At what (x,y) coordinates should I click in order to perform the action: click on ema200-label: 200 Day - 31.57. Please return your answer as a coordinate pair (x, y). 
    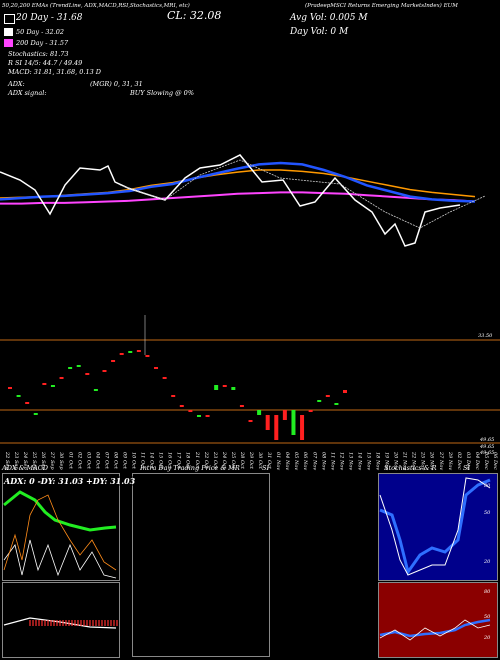
    Looking at the image, I should click on (42, 43).